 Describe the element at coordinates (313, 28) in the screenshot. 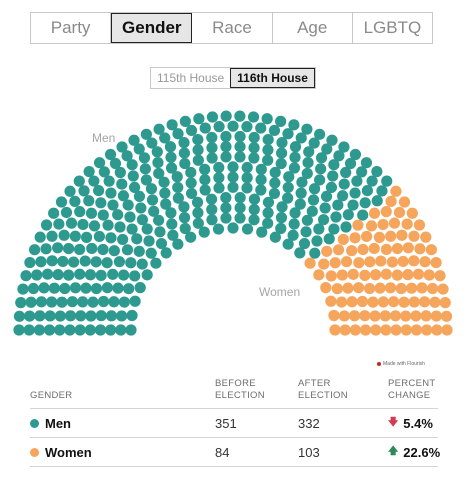

I see `tab-age: Age` at that location.